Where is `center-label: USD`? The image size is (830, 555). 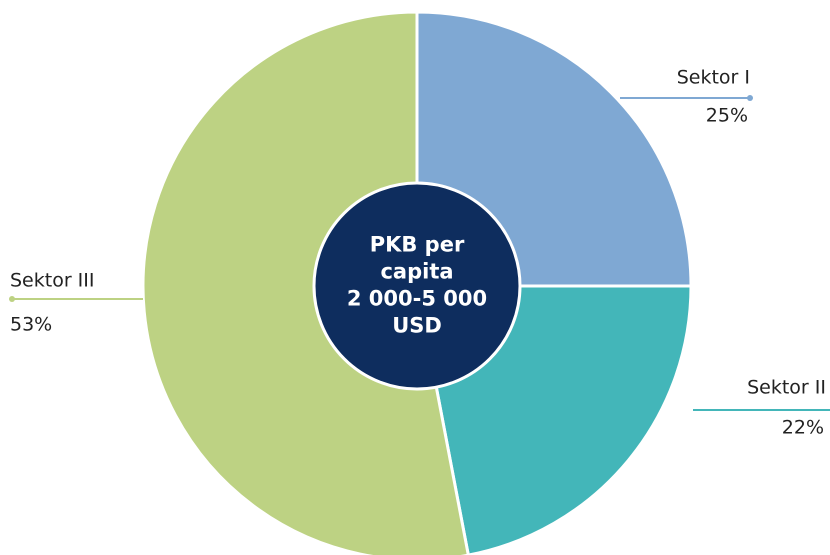
center-label: USD is located at coordinates (417, 326).